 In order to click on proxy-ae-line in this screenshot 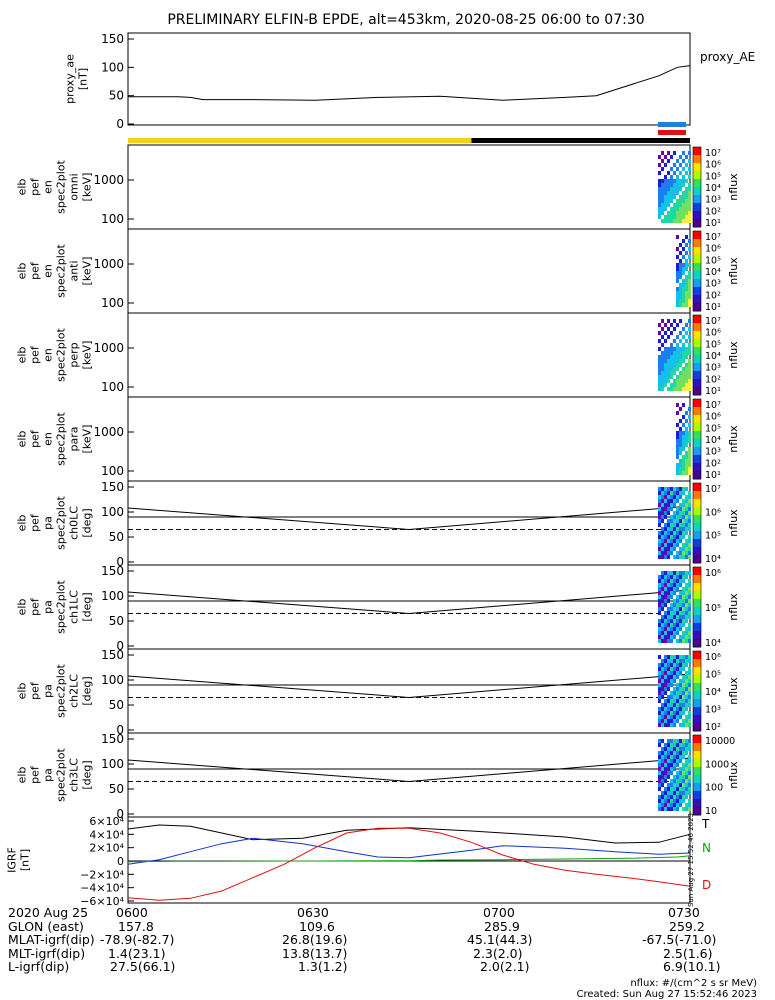, I will do `click(409, 83)`.